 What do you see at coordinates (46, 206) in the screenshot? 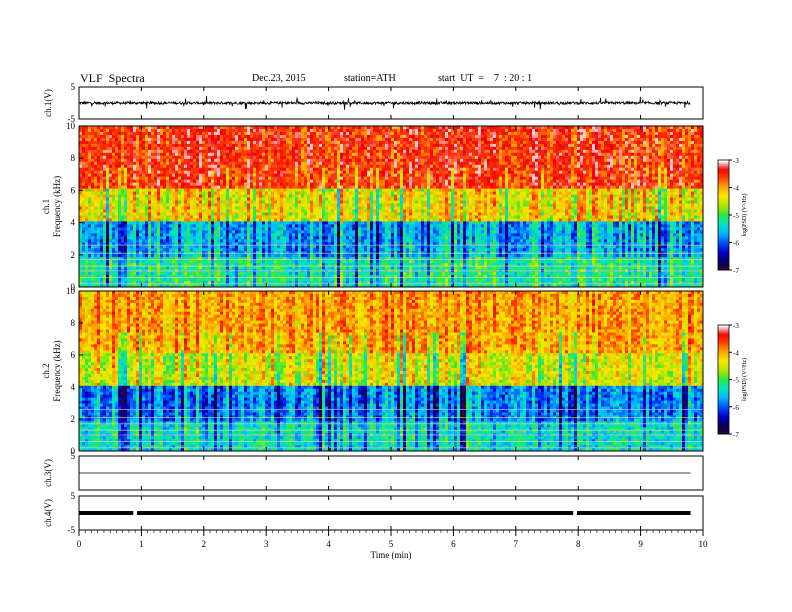
I see `channel-label: ch.1` at bounding box center [46, 206].